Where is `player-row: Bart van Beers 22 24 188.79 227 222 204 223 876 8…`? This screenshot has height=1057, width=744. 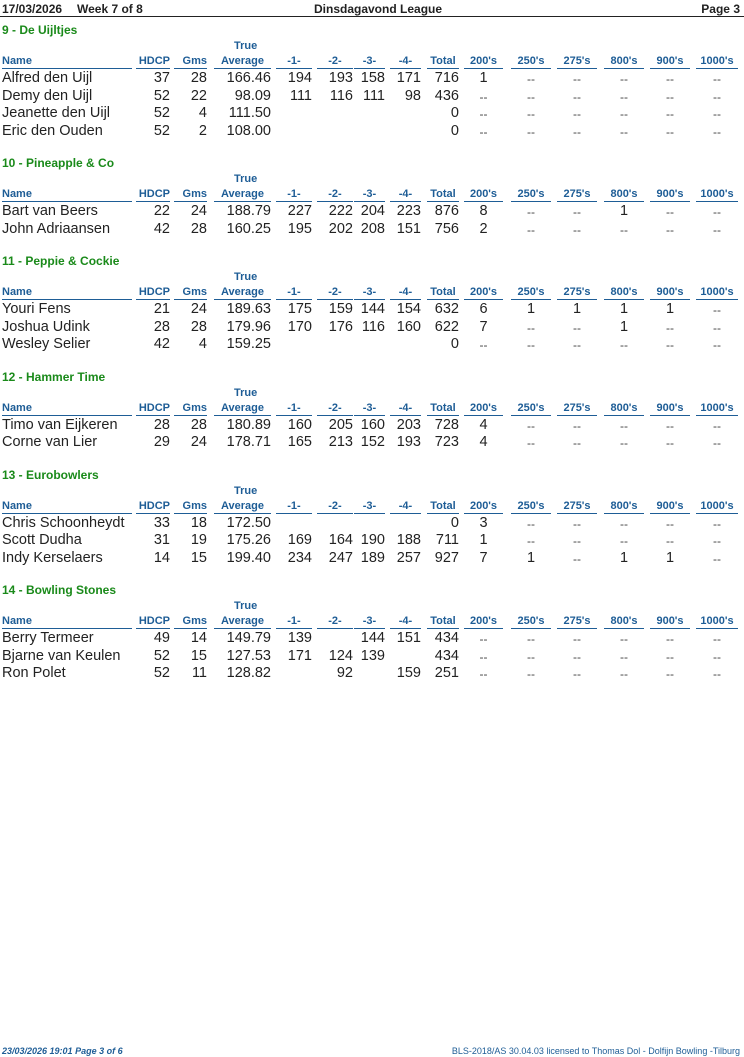 player-row: Bart van Beers 22 24 188.79 227 222 204 223 876 8… is located at coordinates (372, 212).